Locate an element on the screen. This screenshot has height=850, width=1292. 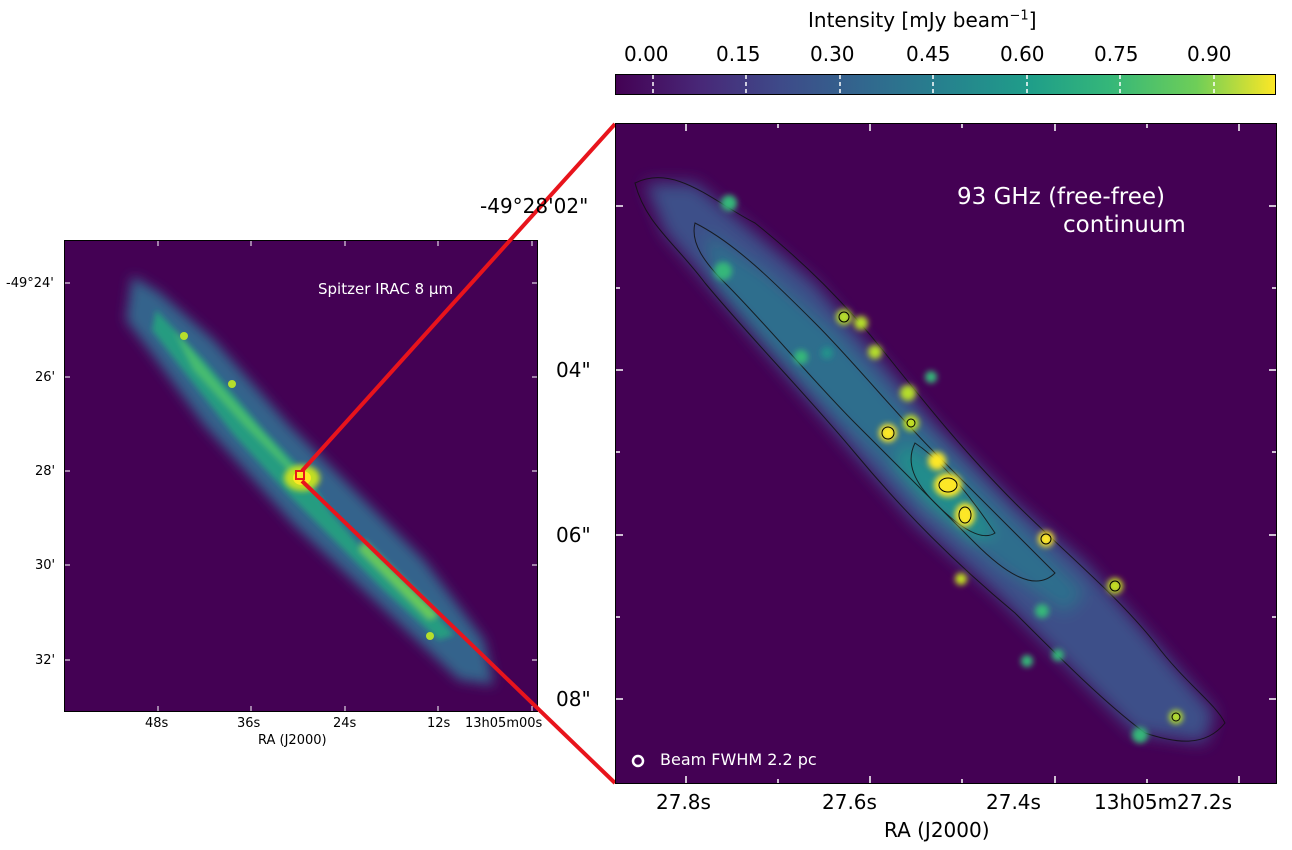
left-x-tick-4: 13h05m00s is located at coordinates (504, 723).